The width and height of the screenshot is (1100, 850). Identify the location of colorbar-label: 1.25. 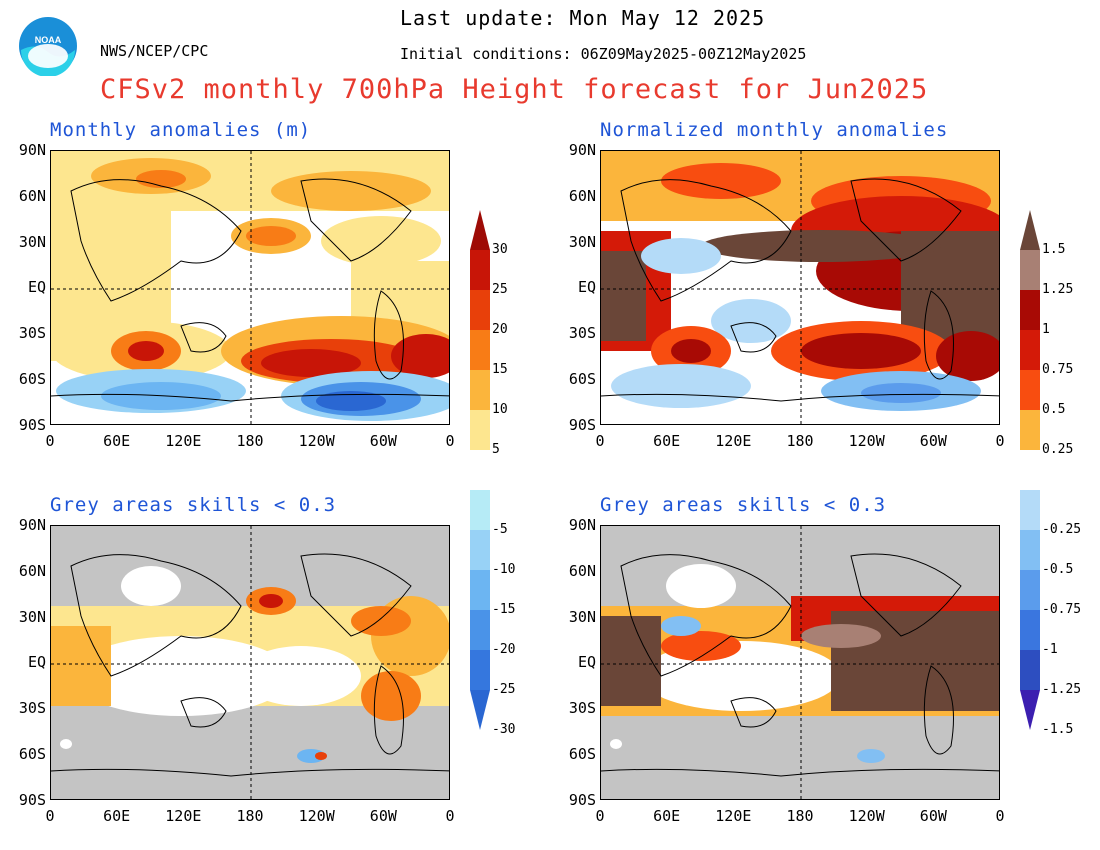
(1058, 289).